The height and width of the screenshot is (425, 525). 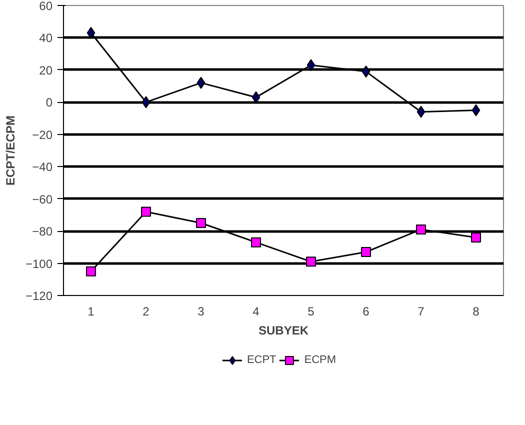 I want to click on y-tick-label: −100, so click(x=39, y=263).